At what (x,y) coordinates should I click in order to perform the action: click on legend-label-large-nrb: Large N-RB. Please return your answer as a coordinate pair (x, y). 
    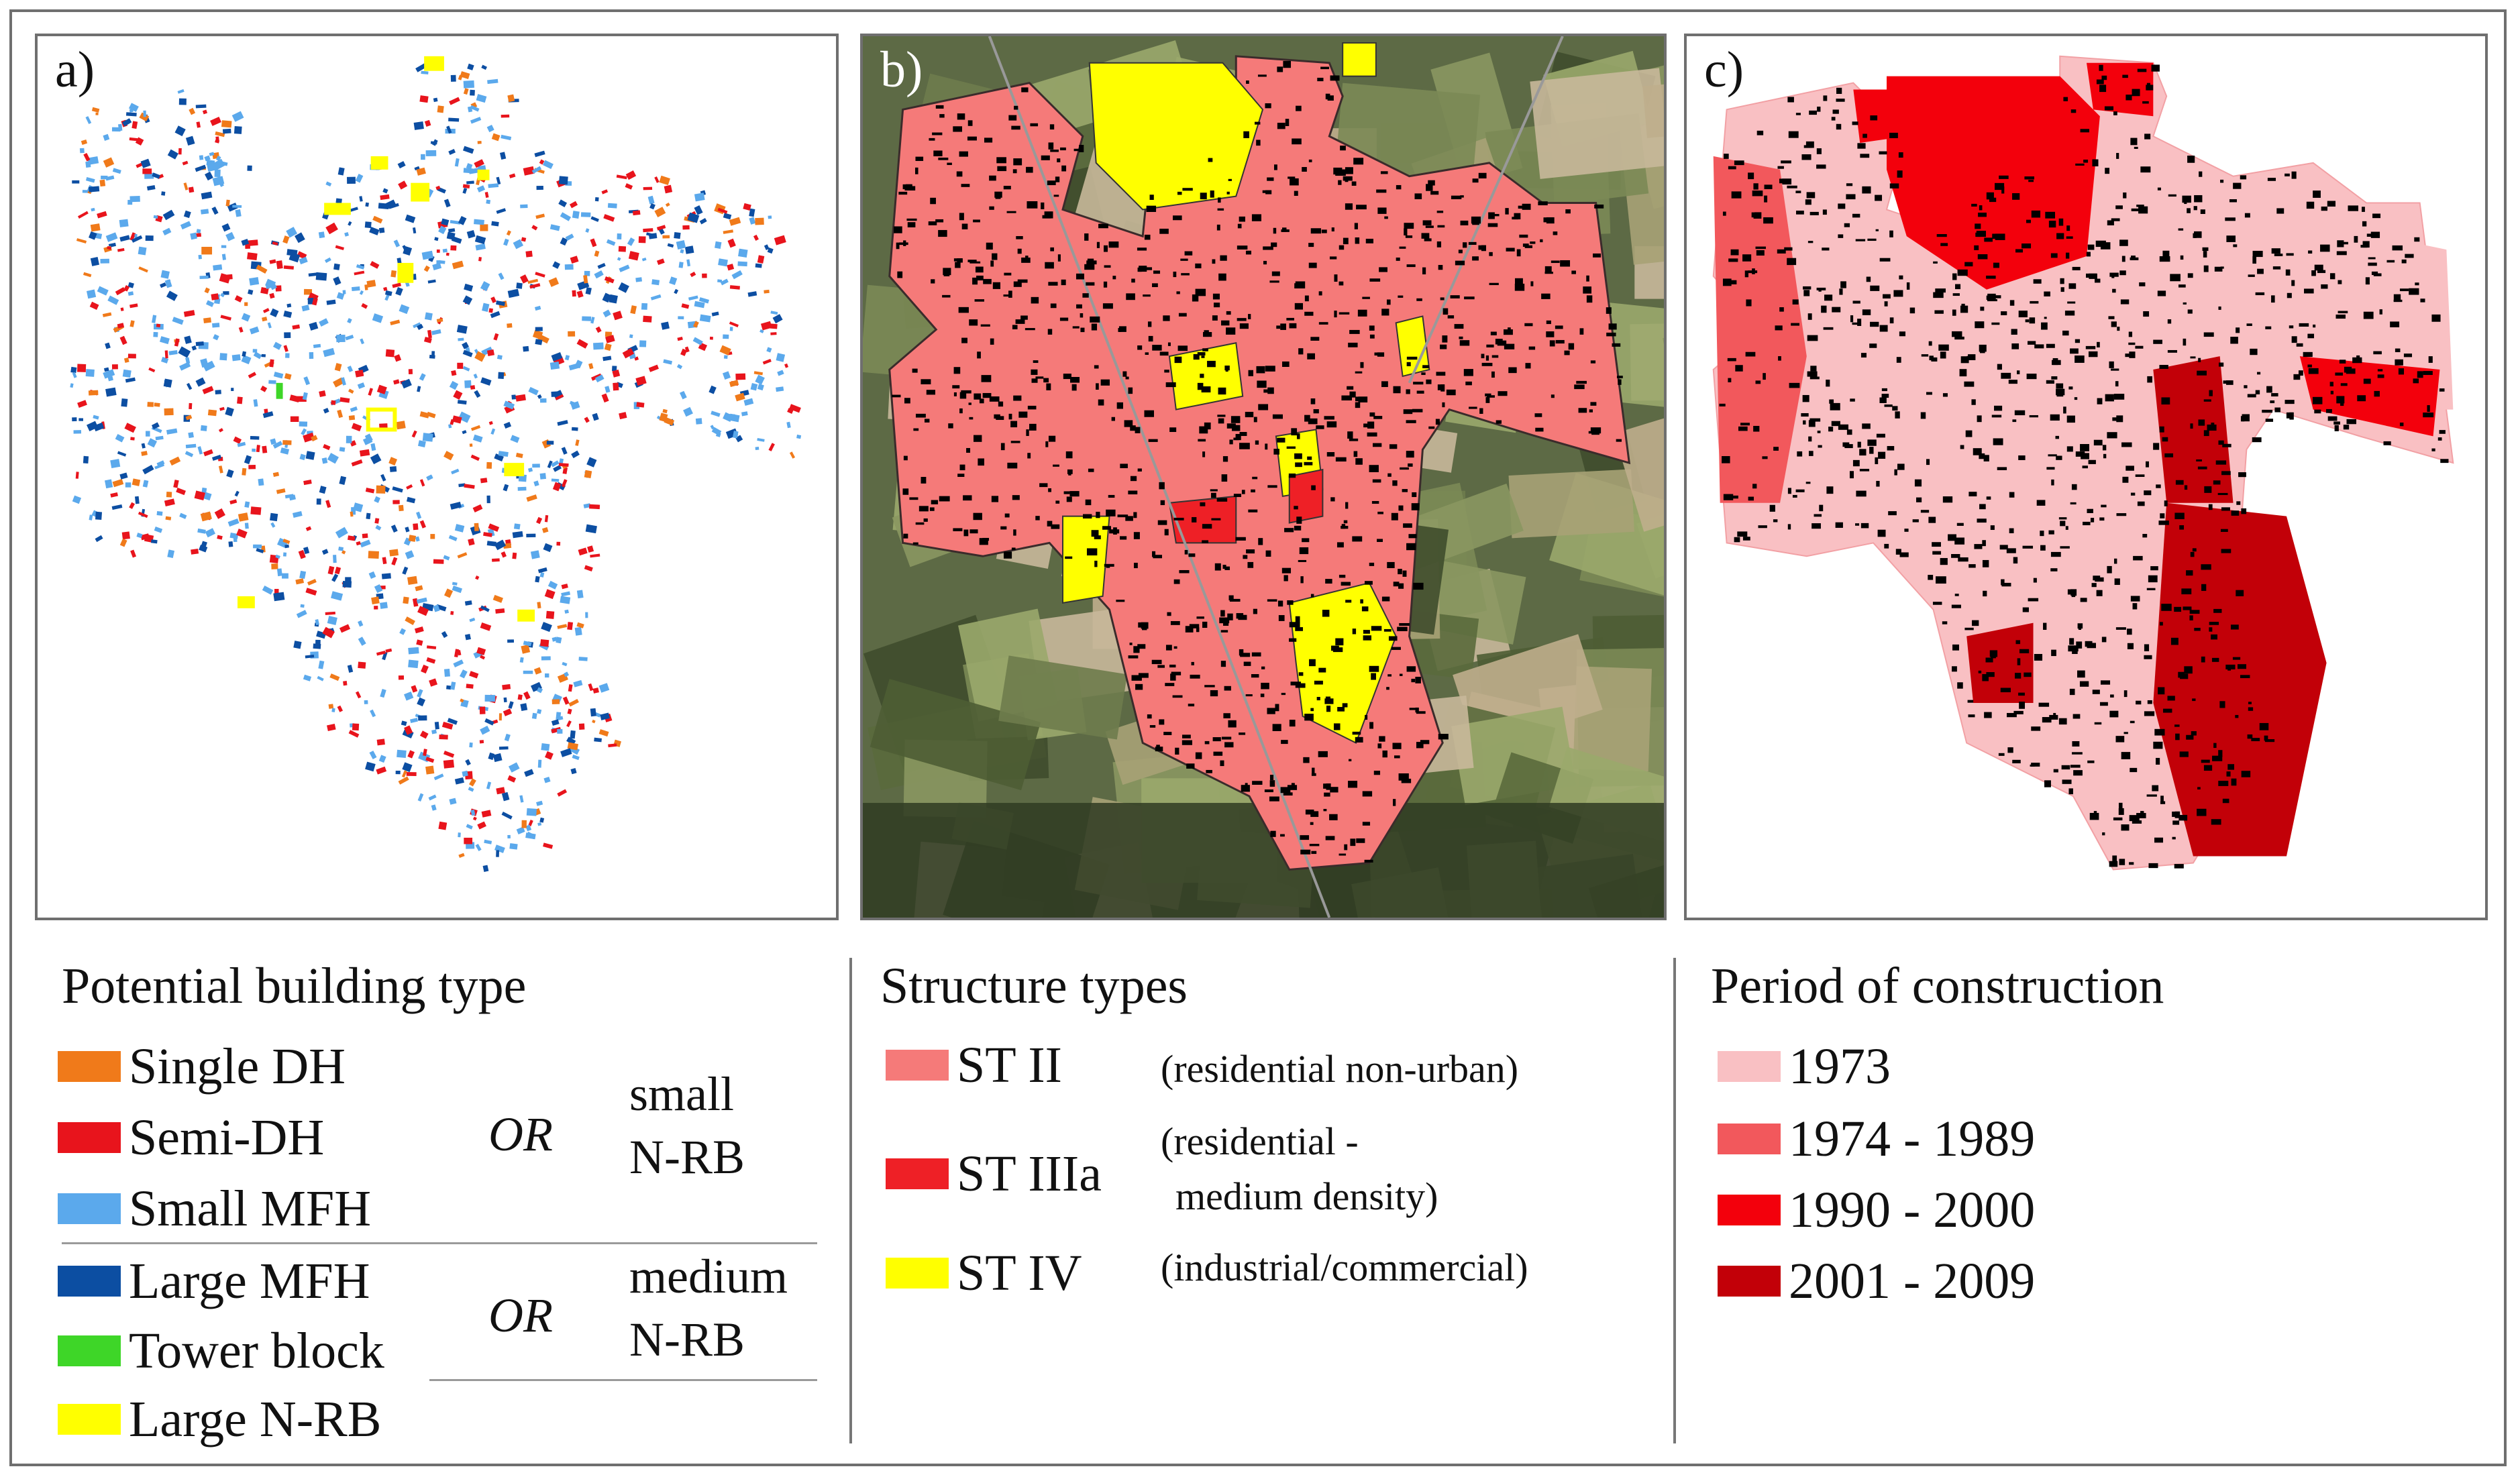
    Looking at the image, I should click on (256, 1419).